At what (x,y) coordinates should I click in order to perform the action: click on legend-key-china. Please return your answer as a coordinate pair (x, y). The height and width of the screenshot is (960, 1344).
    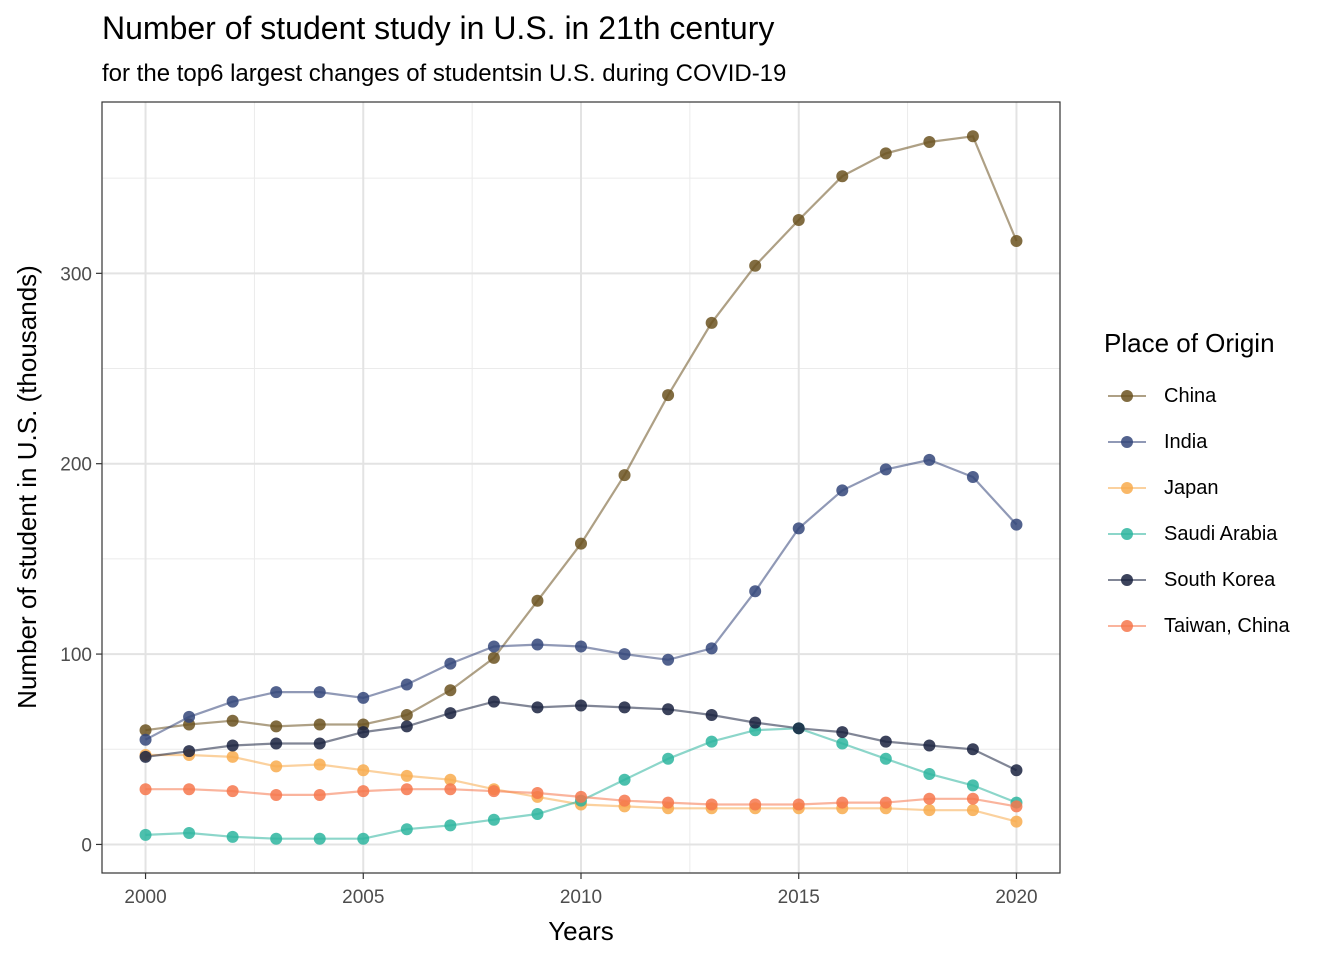
    Looking at the image, I should click on (1127, 396).